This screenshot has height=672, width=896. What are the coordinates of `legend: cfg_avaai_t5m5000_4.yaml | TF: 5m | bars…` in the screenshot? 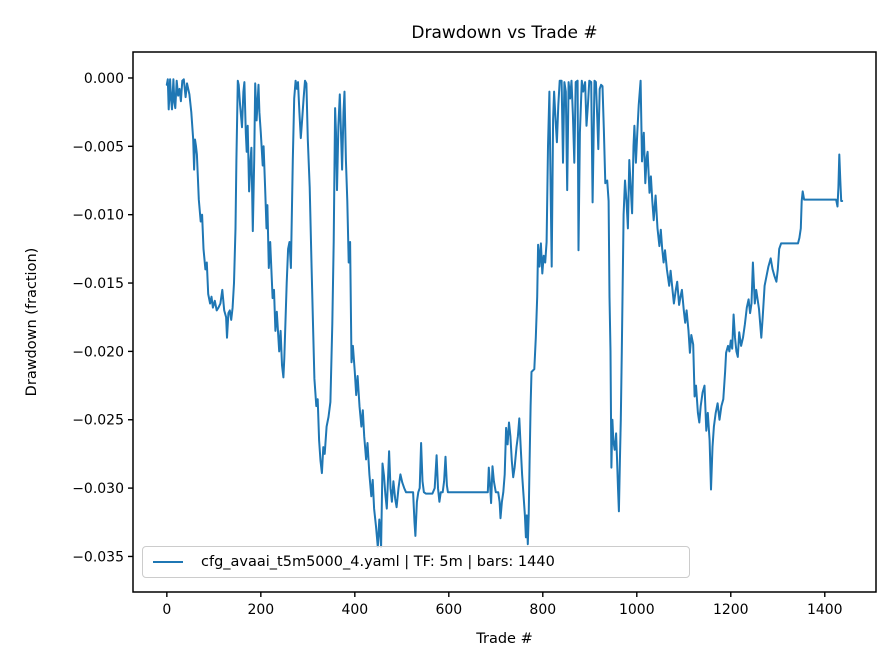 It's located at (416, 562).